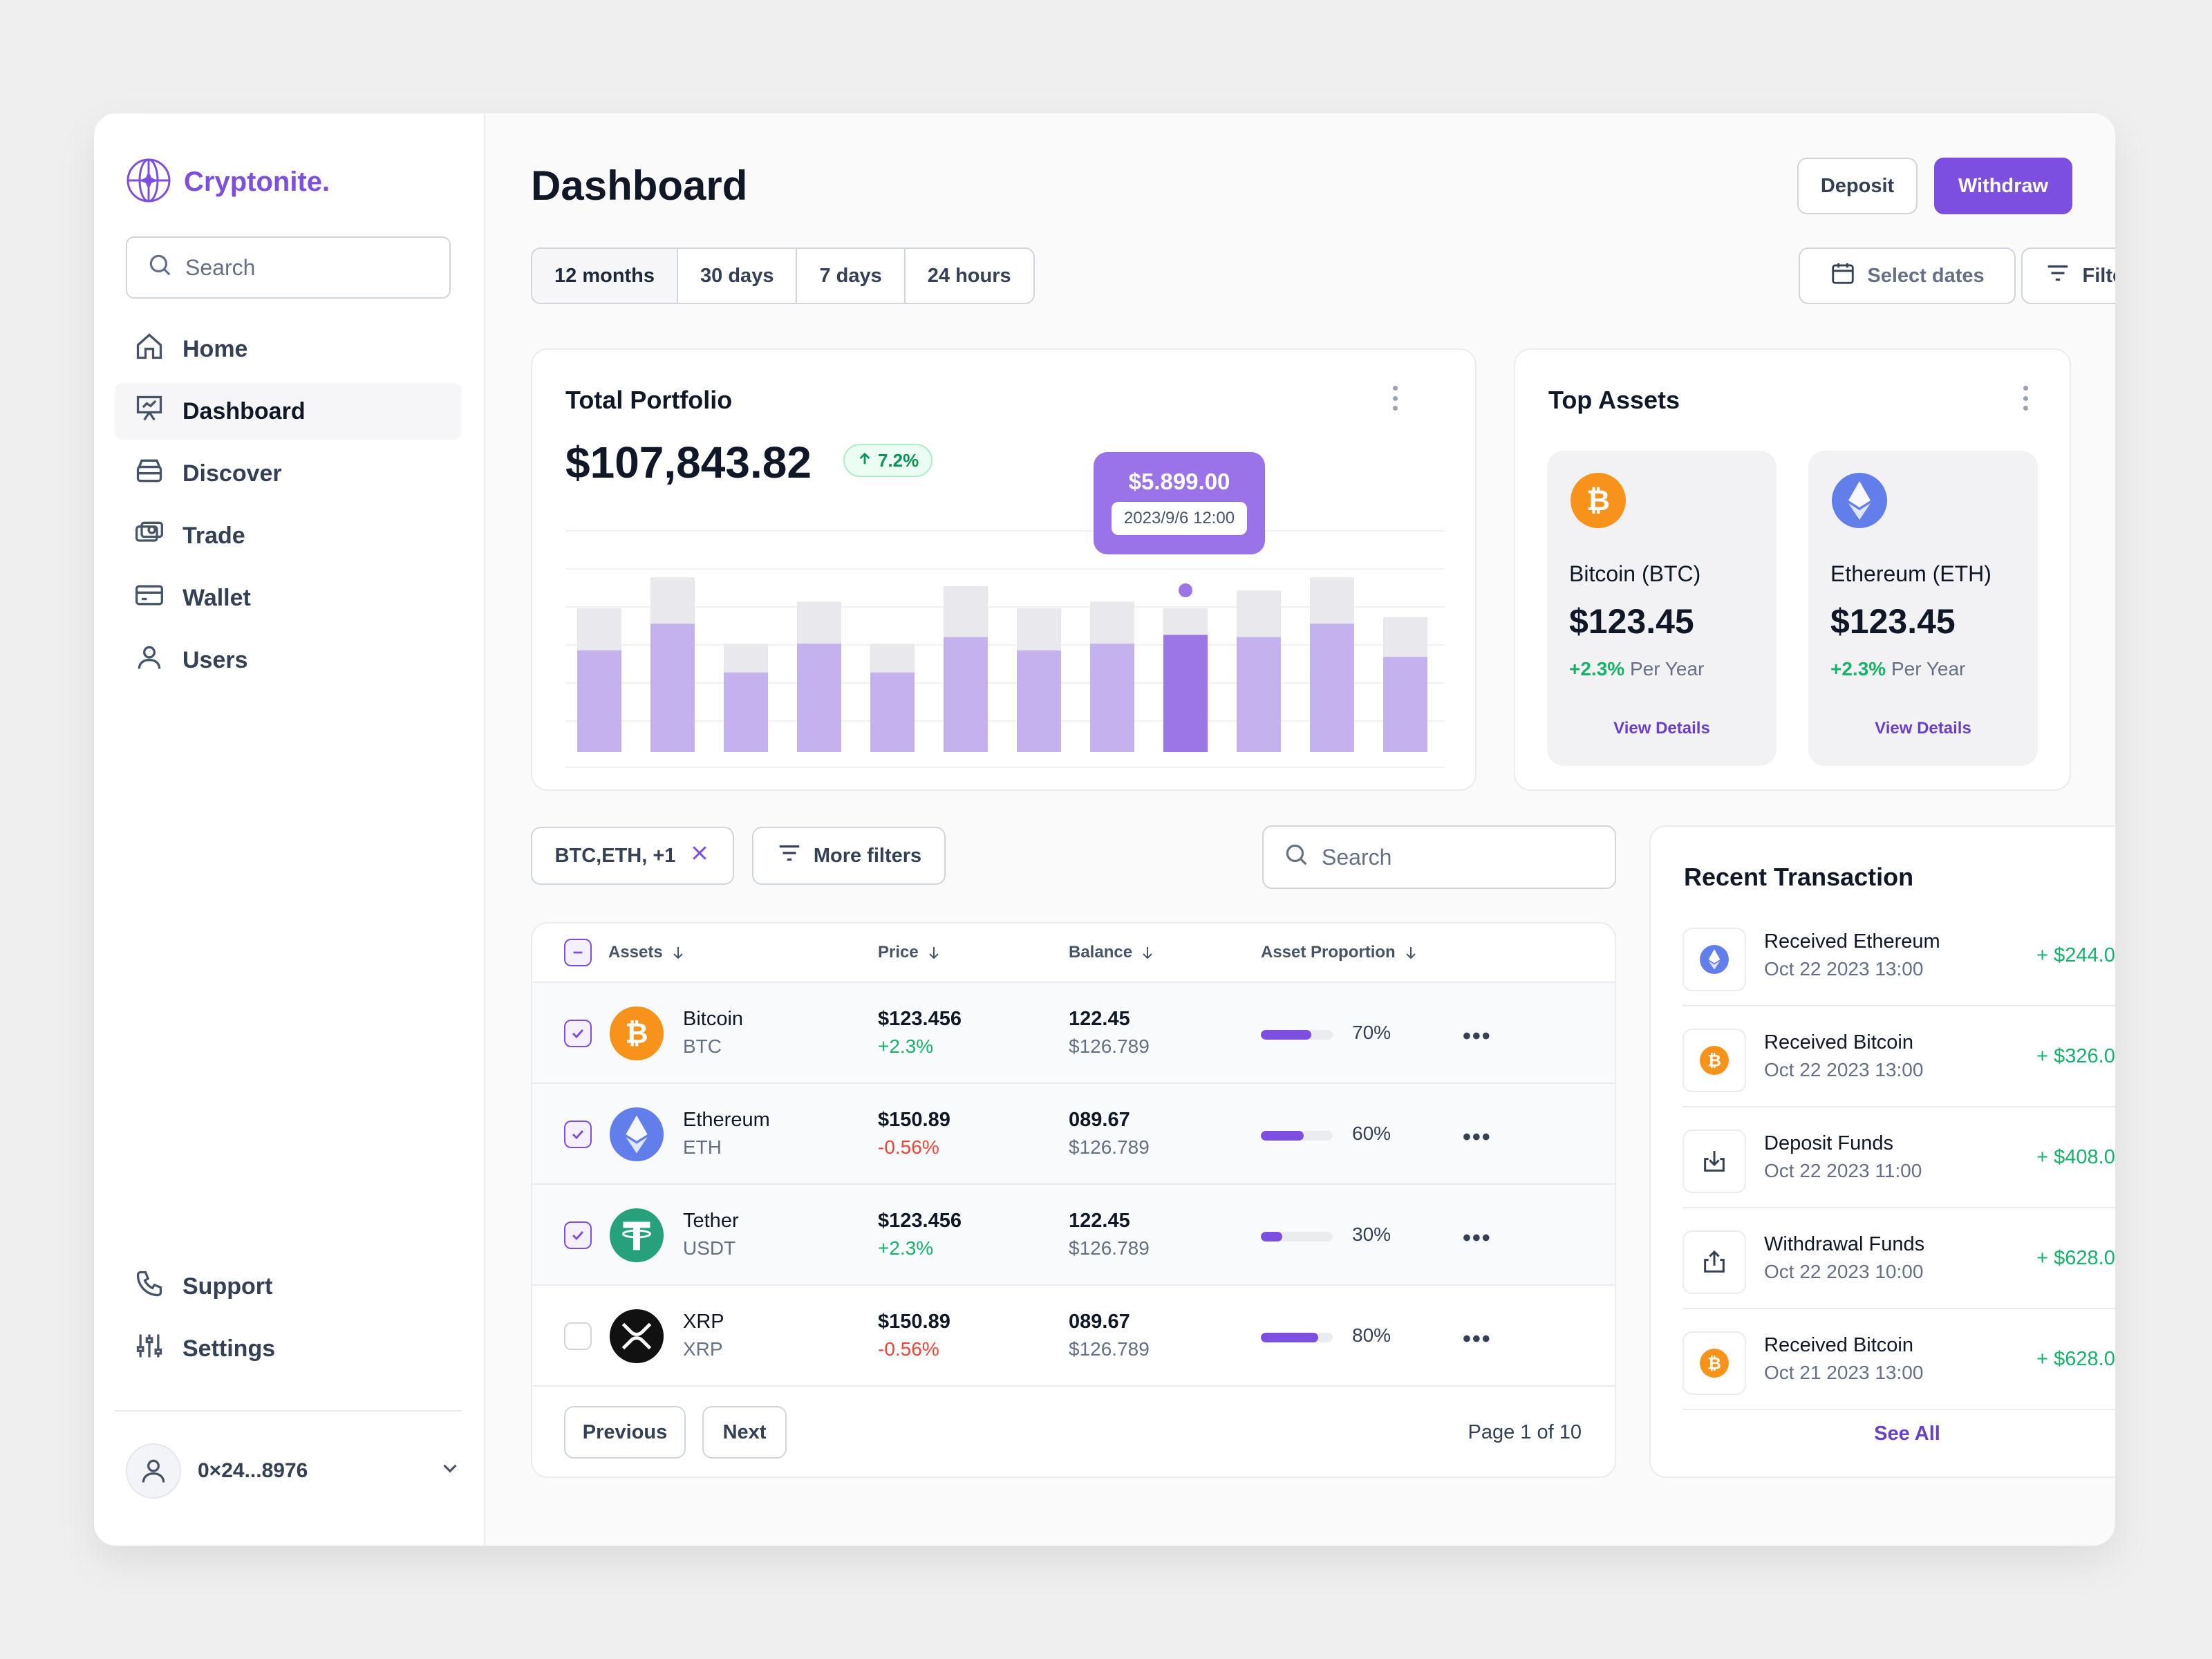 The height and width of the screenshot is (1659, 2212). What do you see at coordinates (744, 1432) in the screenshot?
I see `next-page-button: Next` at bounding box center [744, 1432].